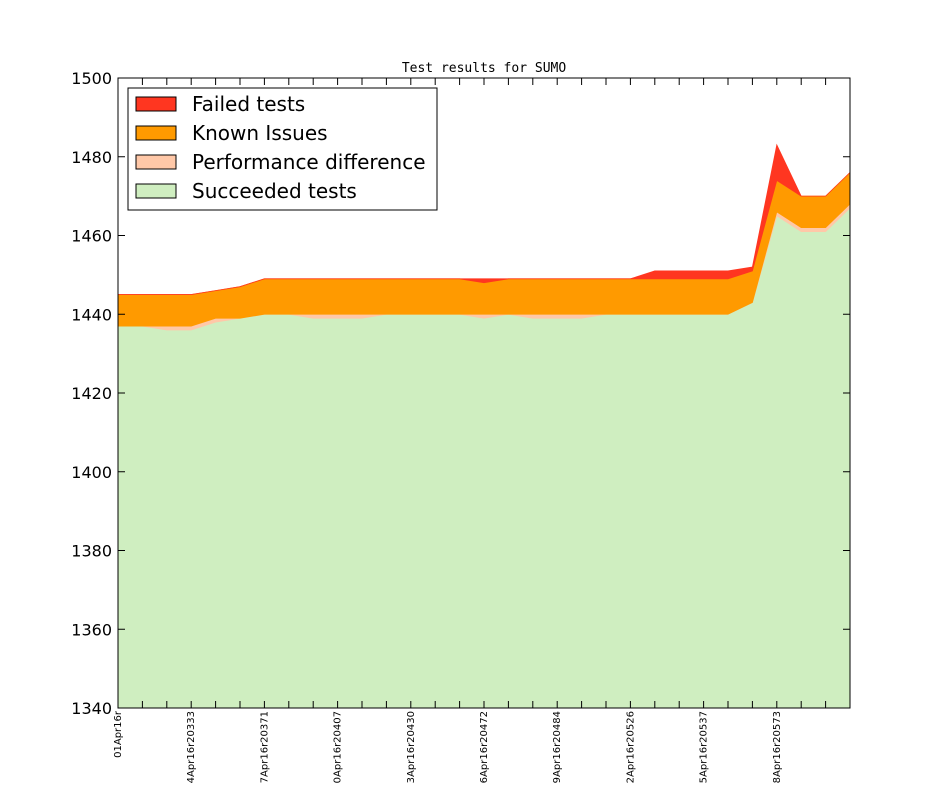  What do you see at coordinates (248, 104) in the screenshot?
I see `legend-label-failed-tests: Failed tests` at bounding box center [248, 104].